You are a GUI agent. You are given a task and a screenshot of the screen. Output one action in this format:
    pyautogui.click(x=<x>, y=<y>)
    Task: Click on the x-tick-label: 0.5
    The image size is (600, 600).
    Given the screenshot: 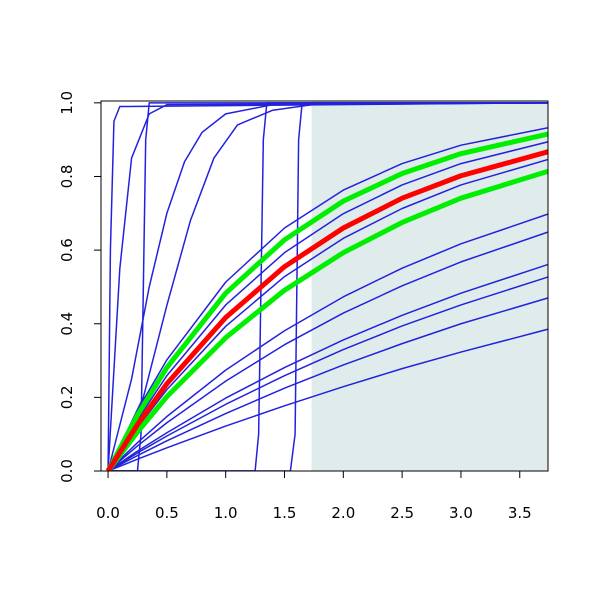 What is the action you would take?
    pyautogui.click(x=167, y=513)
    